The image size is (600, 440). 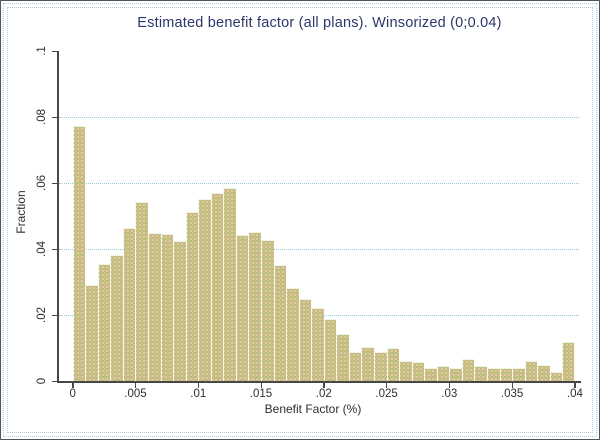 I want to click on x-tick-label: .02, so click(x=323, y=394).